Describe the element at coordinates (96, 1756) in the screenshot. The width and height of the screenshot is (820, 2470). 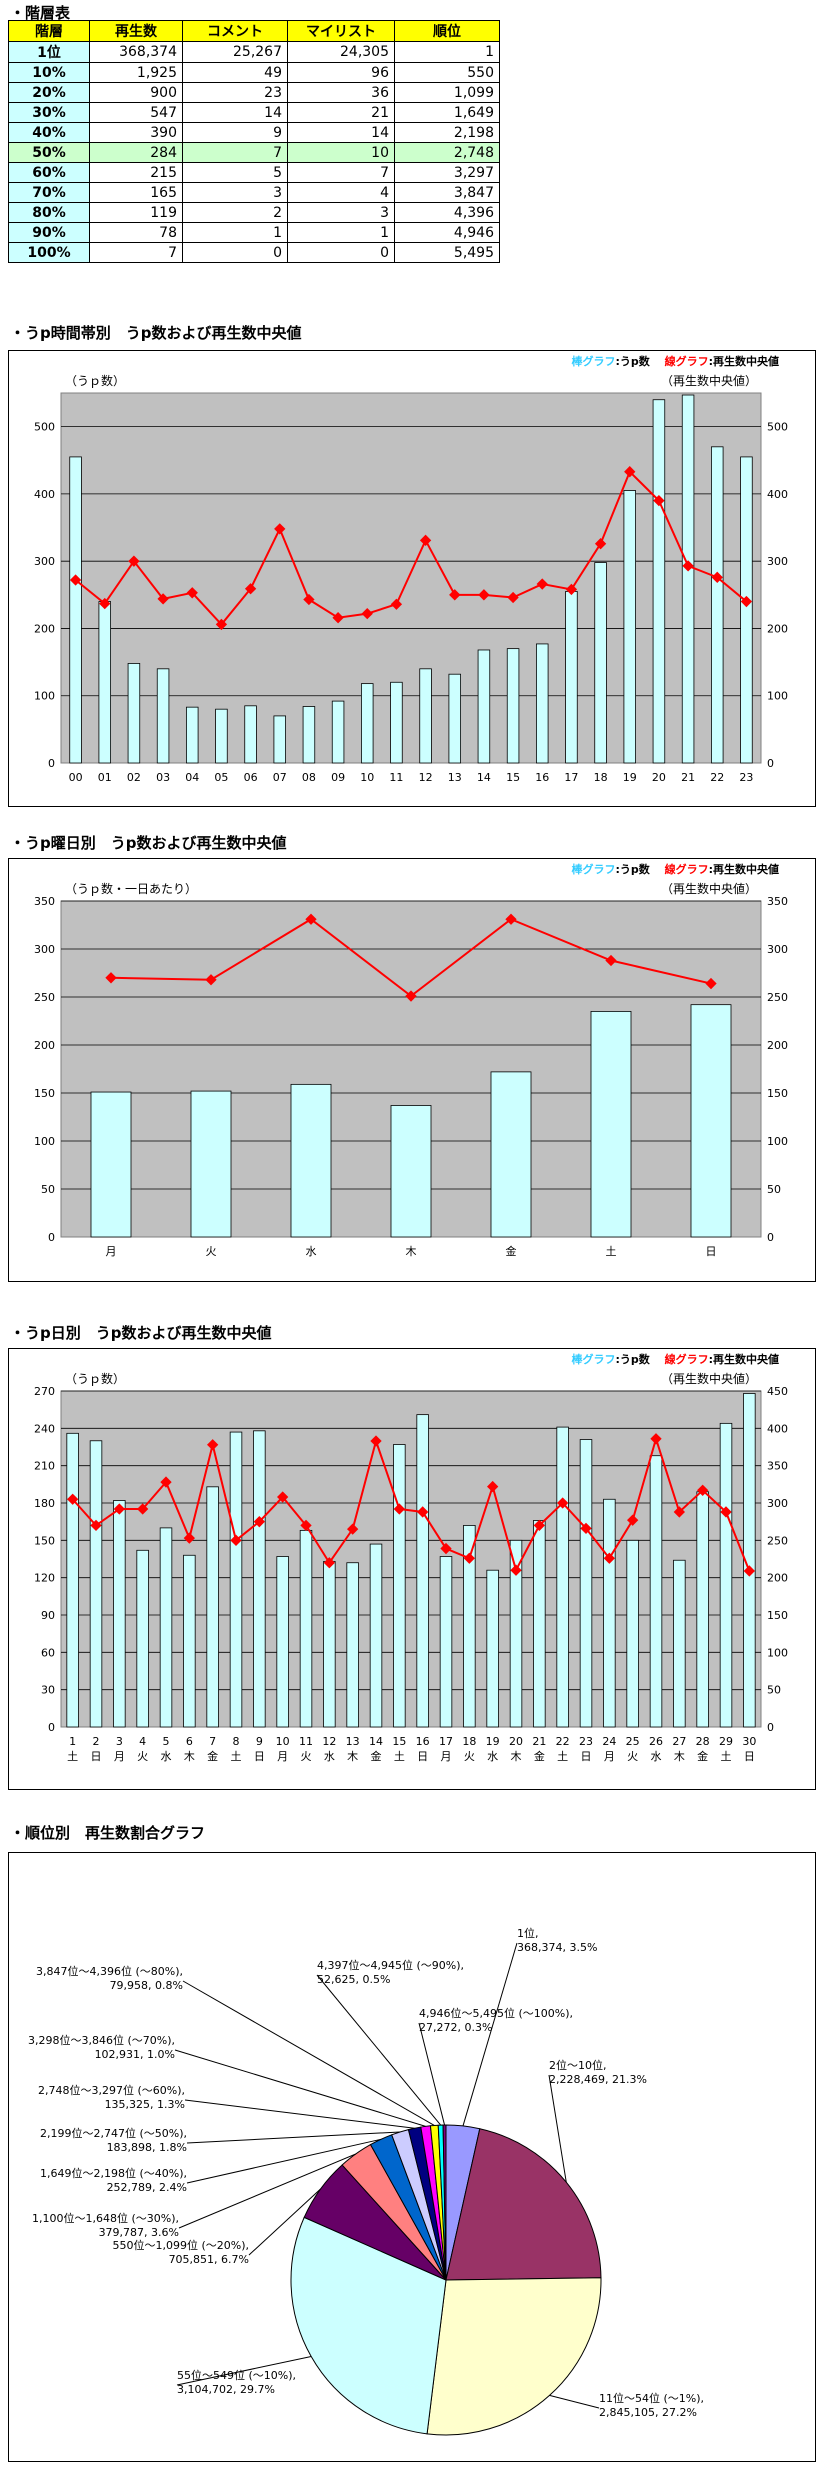
I see `x-sublabel: 日` at that location.